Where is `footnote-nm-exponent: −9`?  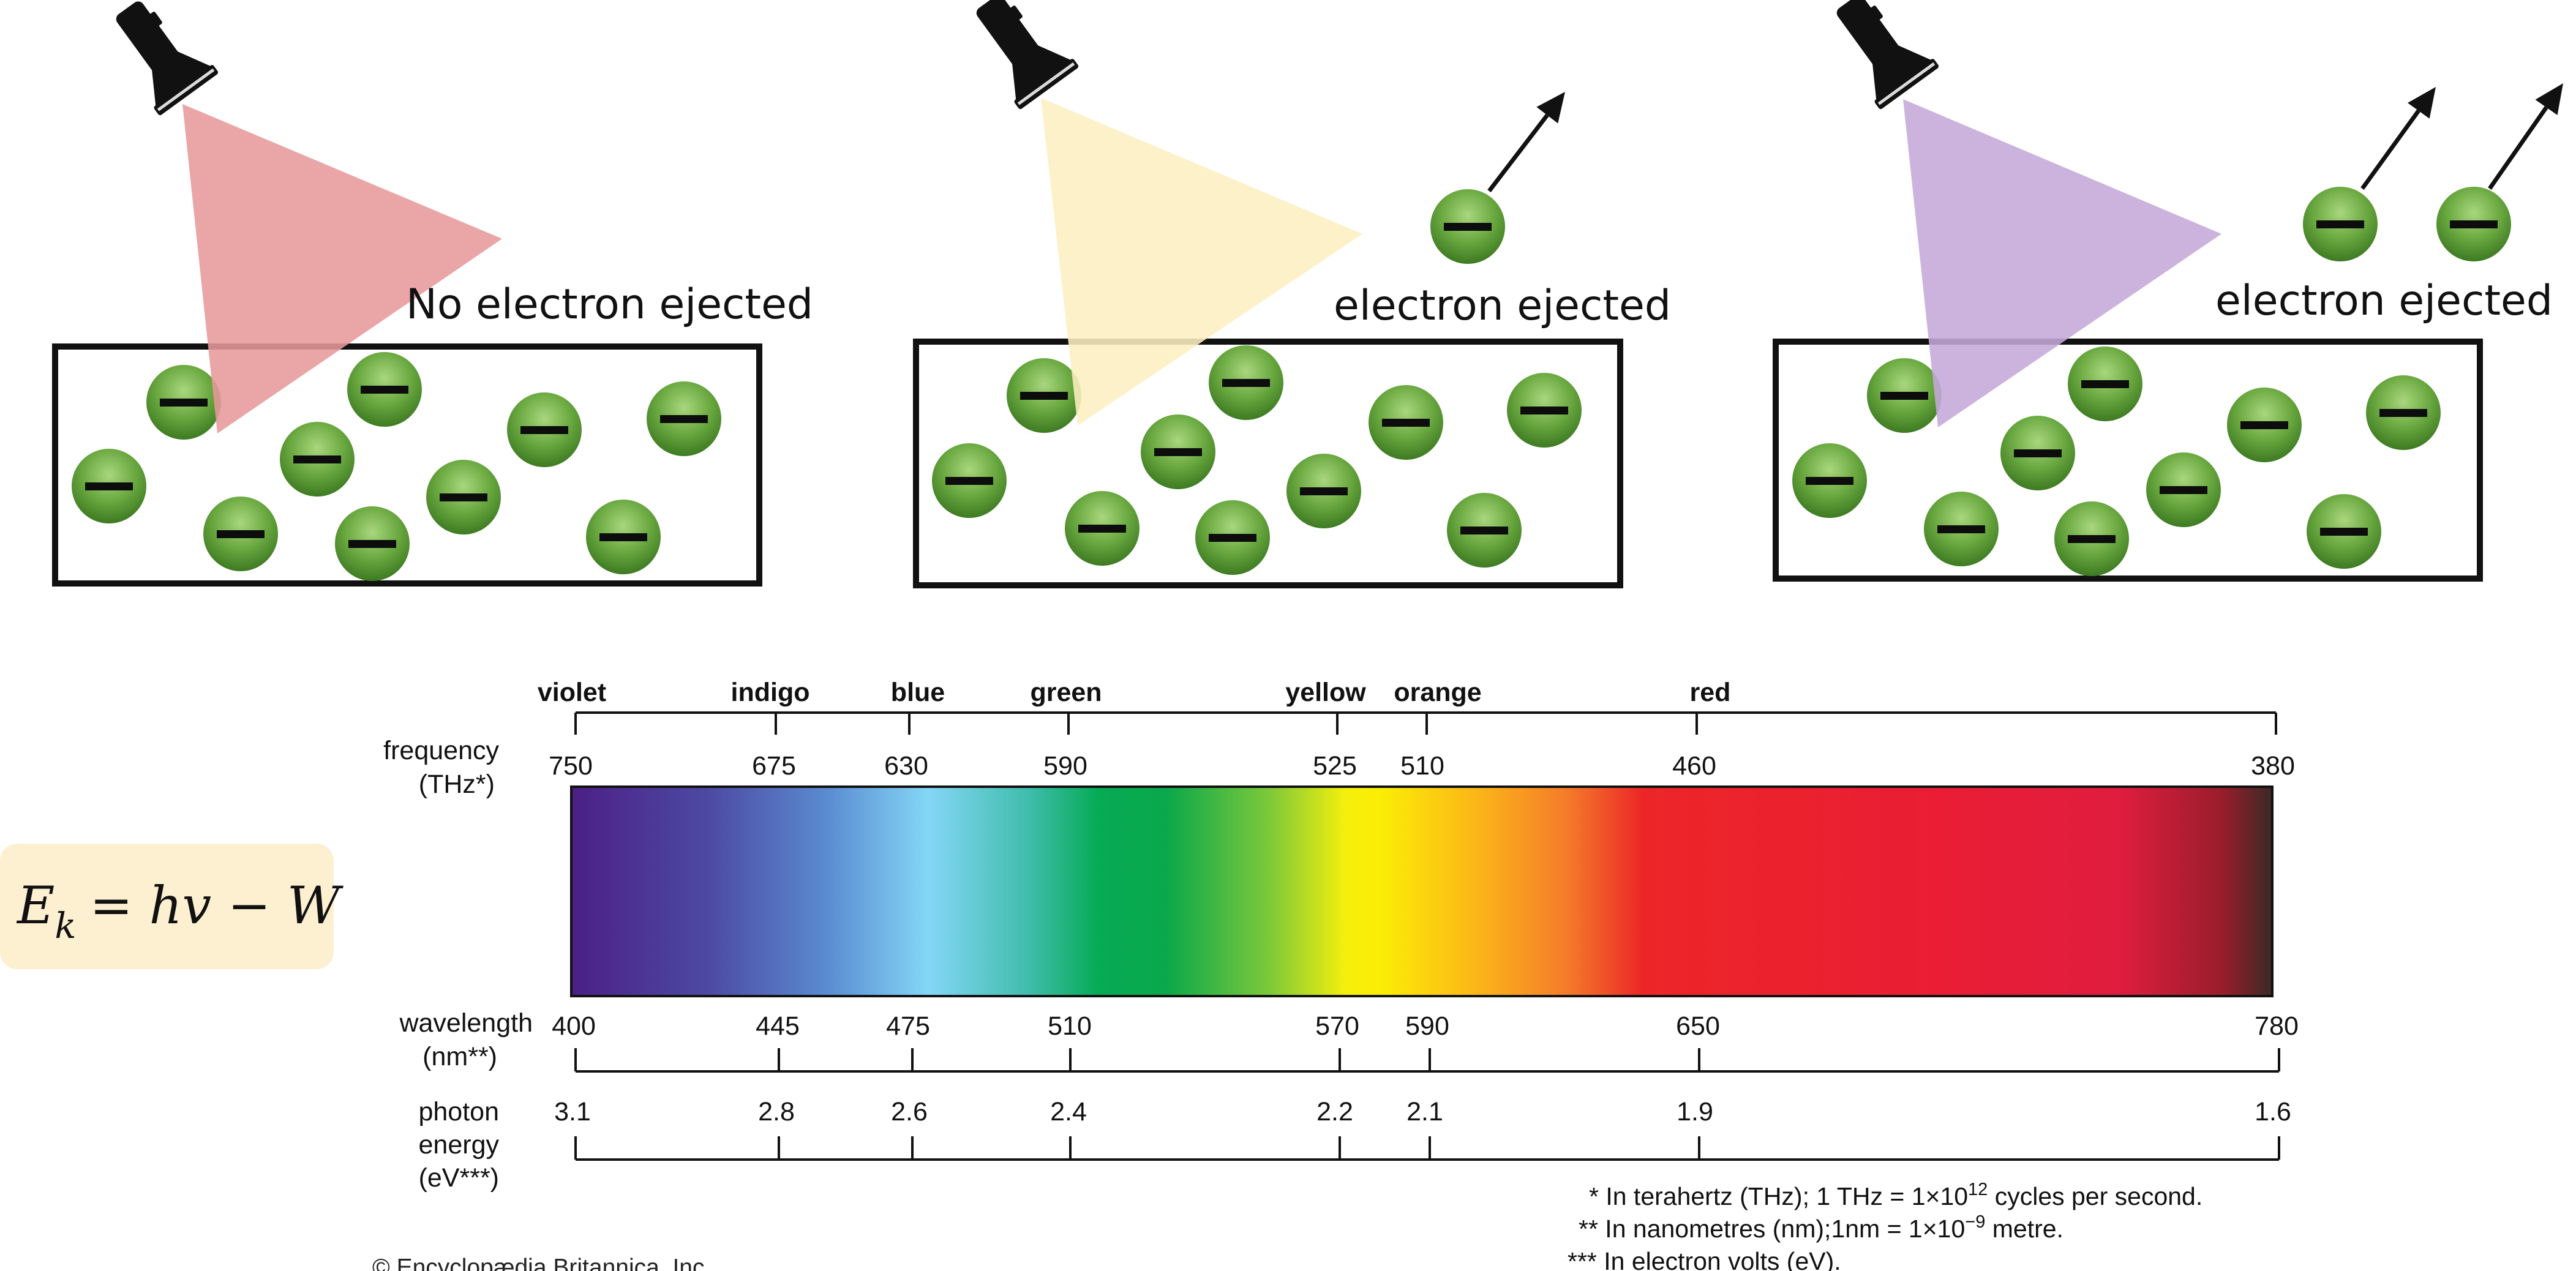
footnote-nm-exponent: −9 is located at coordinates (1975, 1222).